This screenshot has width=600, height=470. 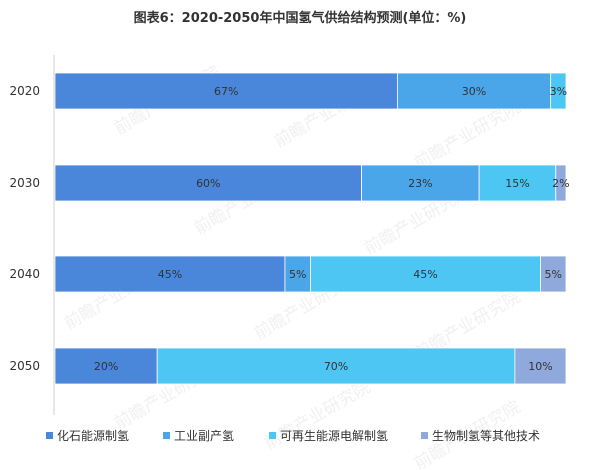 I want to click on y-tick-label: 2030, so click(x=24, y=183).